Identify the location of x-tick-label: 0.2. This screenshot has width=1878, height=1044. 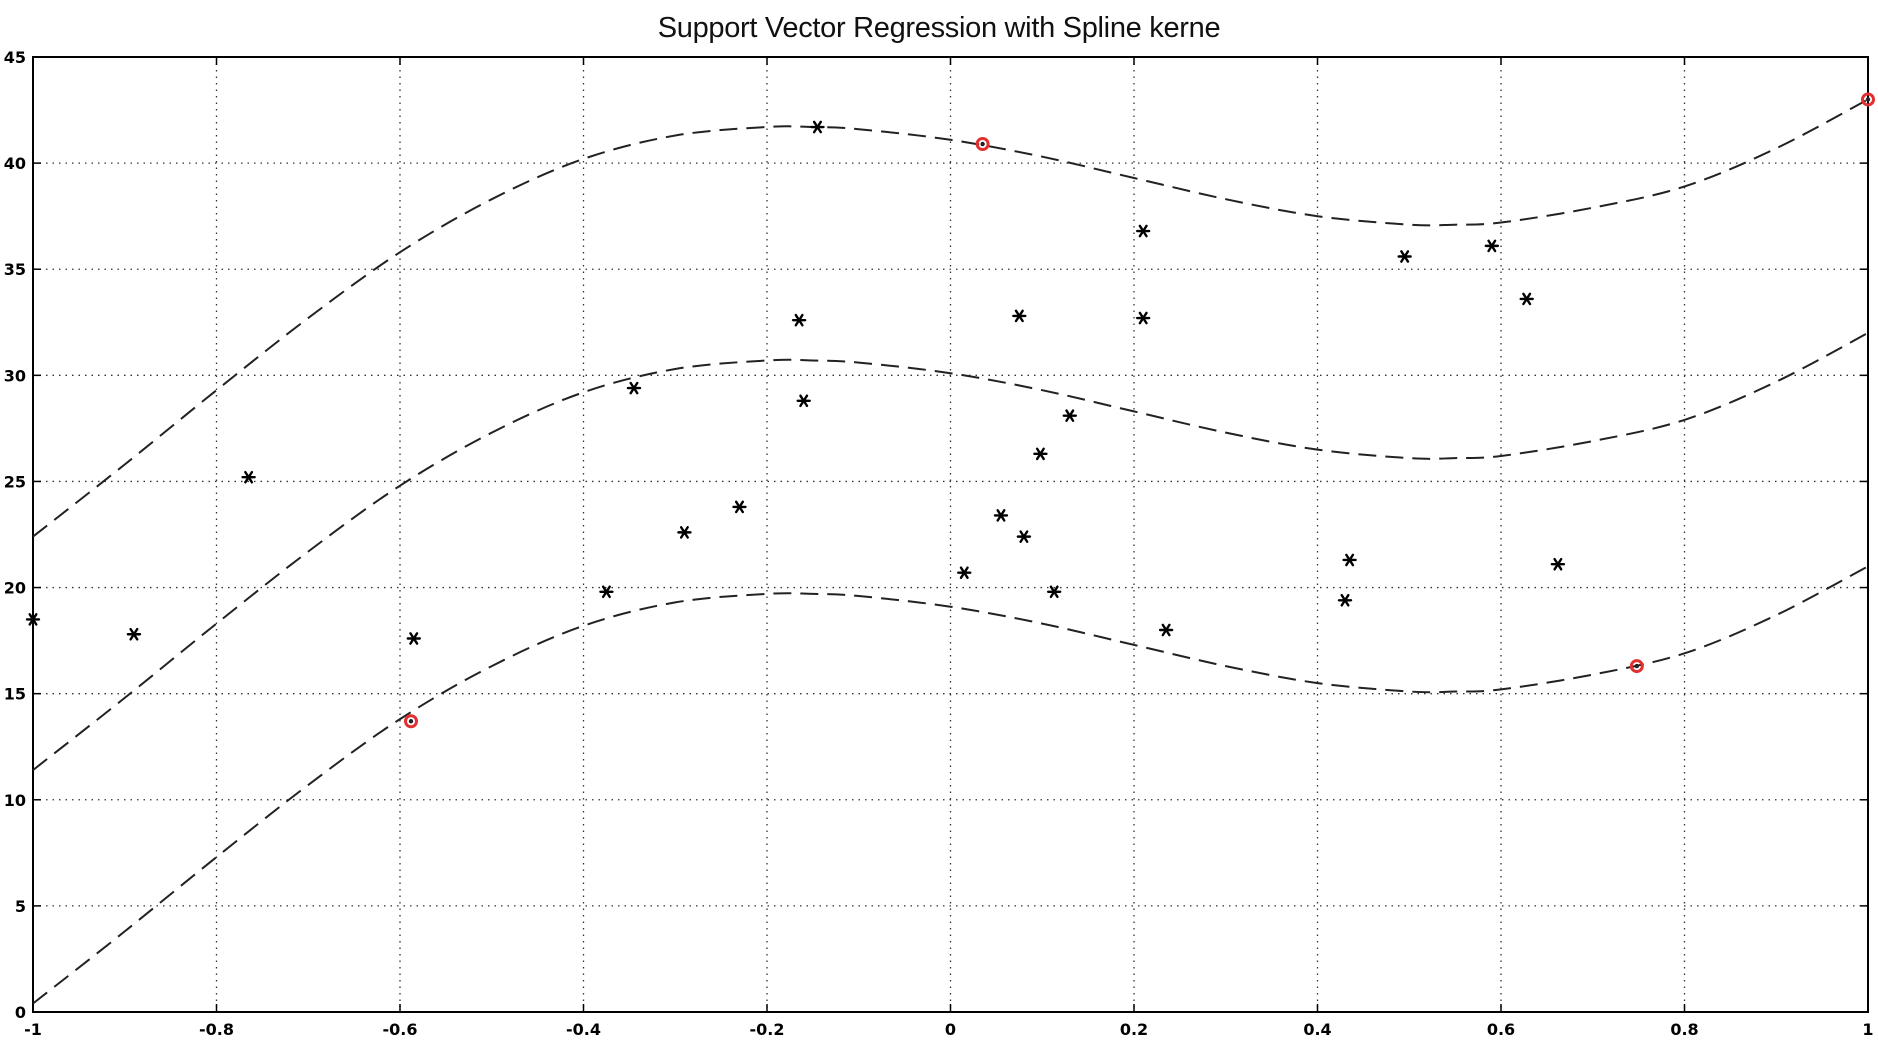
(1134, 1029).